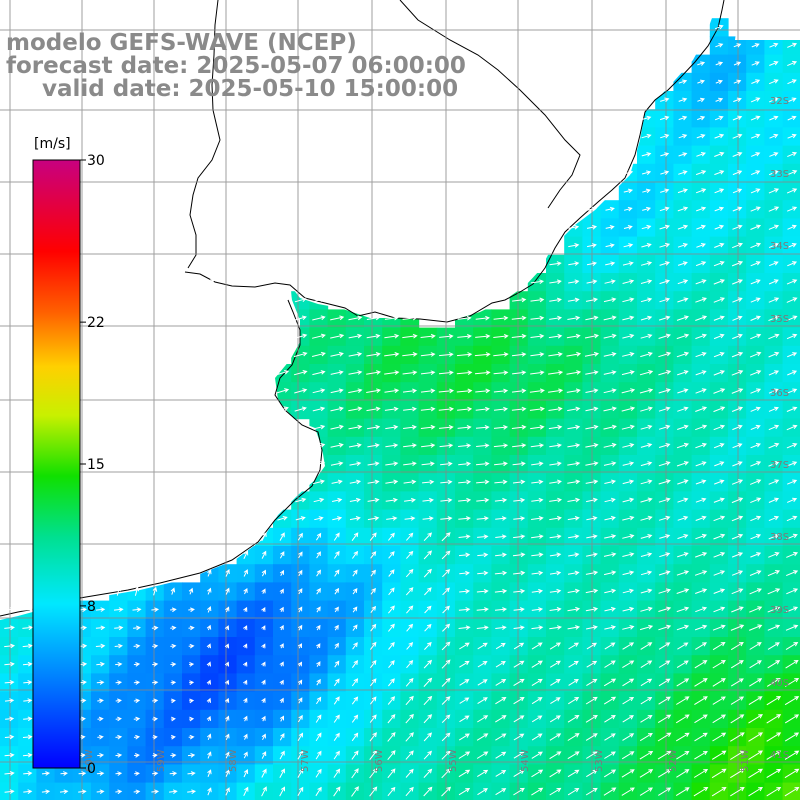  Describe the element at coordinates (92, 465) in the screenshot. I see `colorbar-ticks: 0 8 15 22 30` at that location.